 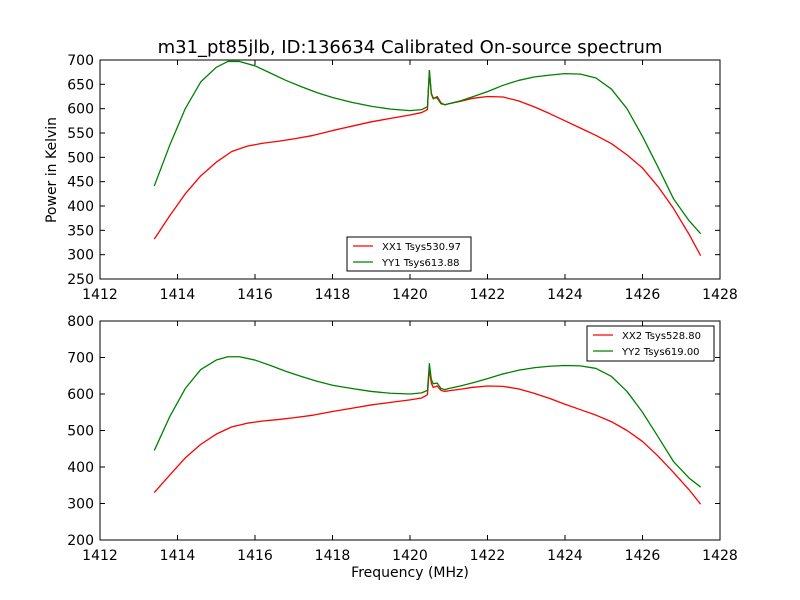 I want to click on y-tick-label: 350, so click(x=80, y=231).